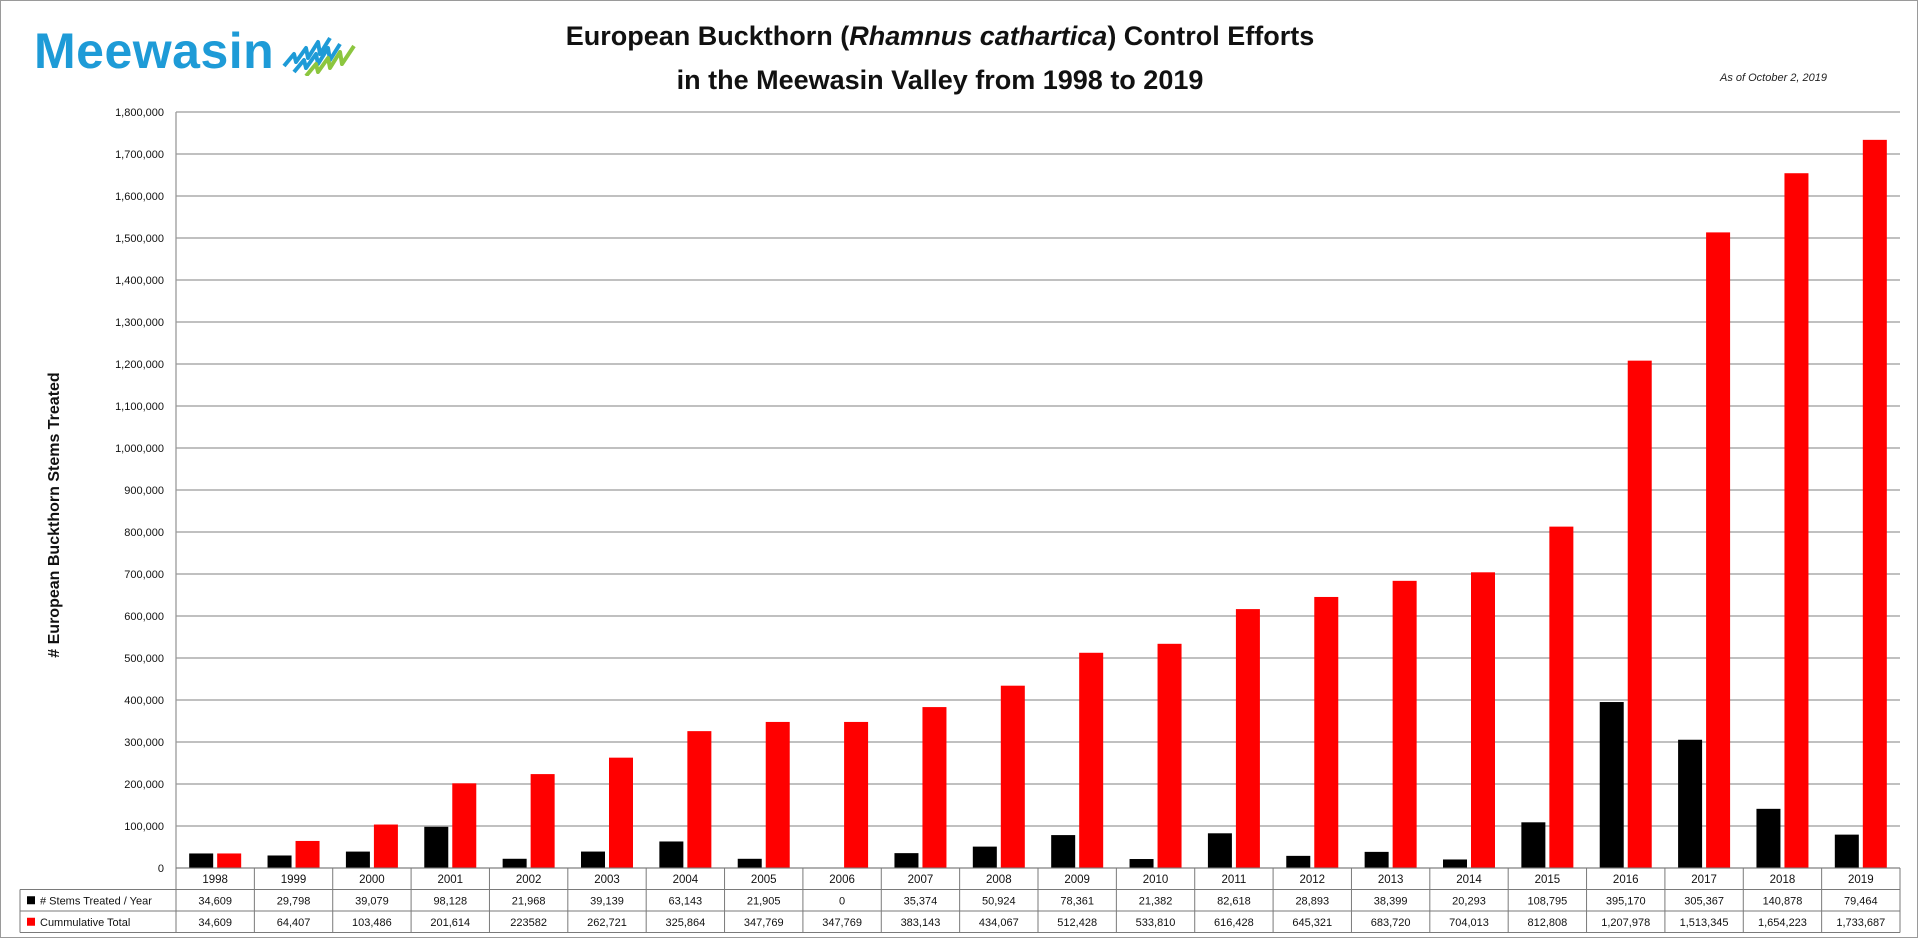  Describe the element at coordinates (999, 880) in the screenshot. I see `x-tick-label: 2008` at that location.